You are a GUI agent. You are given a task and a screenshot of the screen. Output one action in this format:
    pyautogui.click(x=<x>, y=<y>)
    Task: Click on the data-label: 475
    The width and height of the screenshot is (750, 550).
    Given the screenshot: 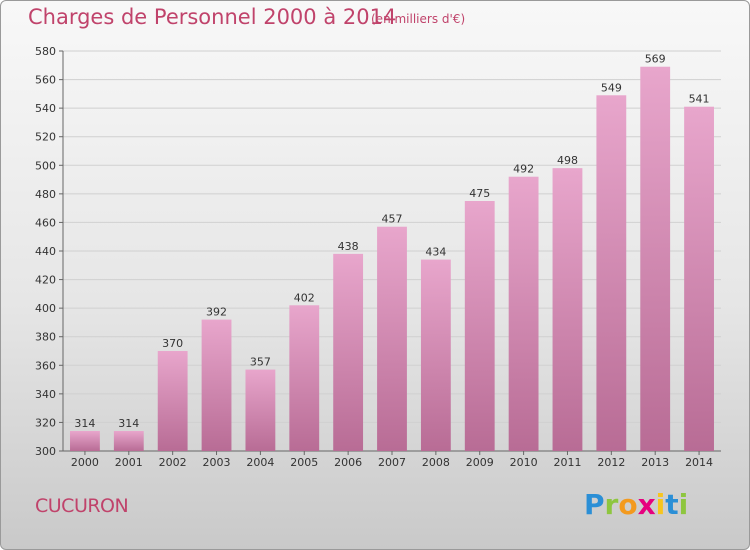 What is the action you would take?
    pyautogui.click(x=479, y=193)
    